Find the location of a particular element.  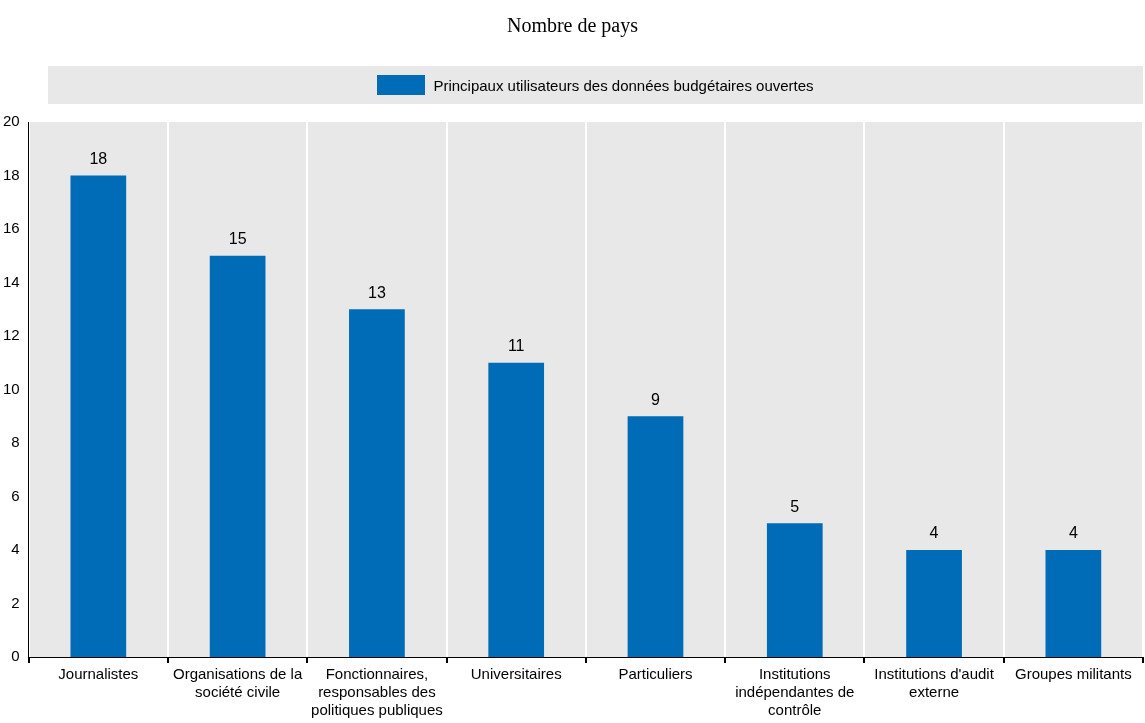

data-label: 11 is located at coordinates (516, 346).